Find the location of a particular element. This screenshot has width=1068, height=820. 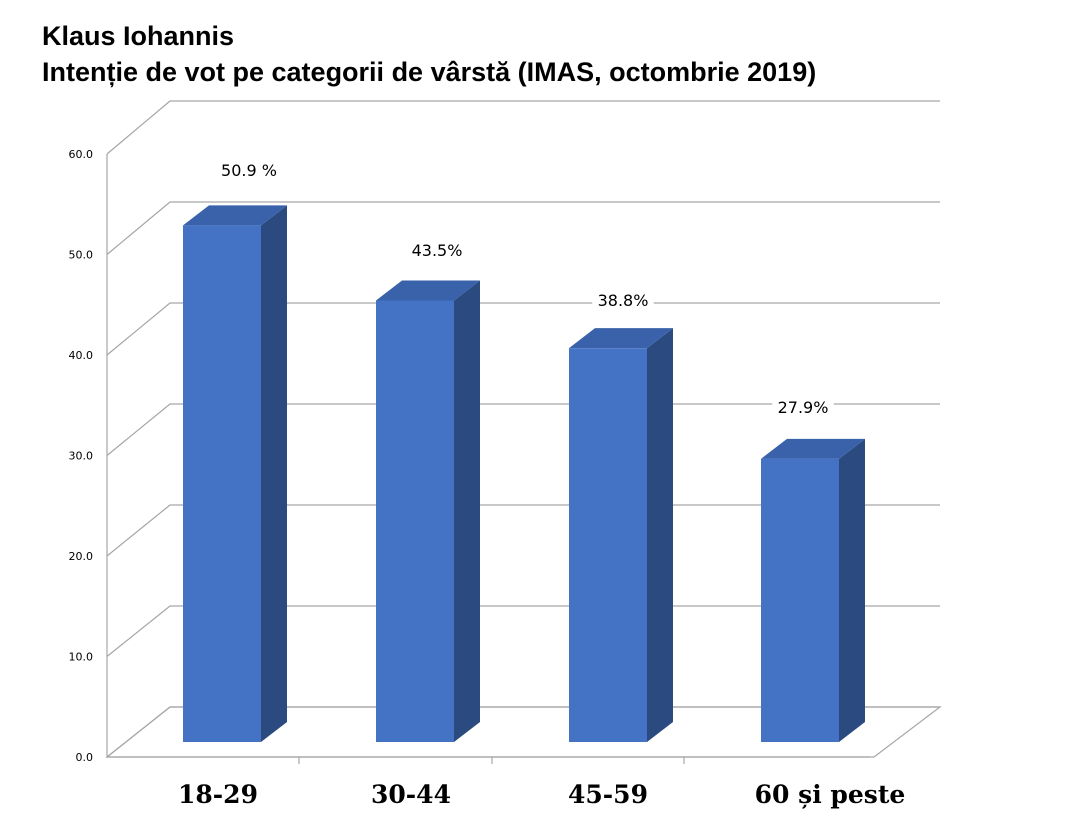

x-tick-label: 30-44 is located at coordinates (411, 794).